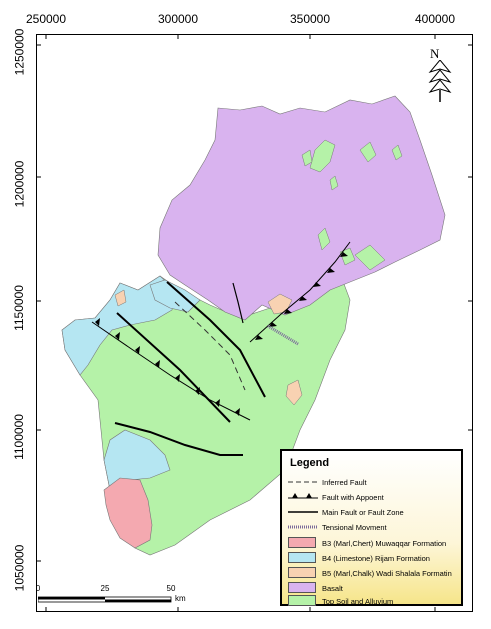 The height and width of the screenshot is (629, 491). I want to click on legend-item-tensional: Tensional Movment, so click(337, 527).